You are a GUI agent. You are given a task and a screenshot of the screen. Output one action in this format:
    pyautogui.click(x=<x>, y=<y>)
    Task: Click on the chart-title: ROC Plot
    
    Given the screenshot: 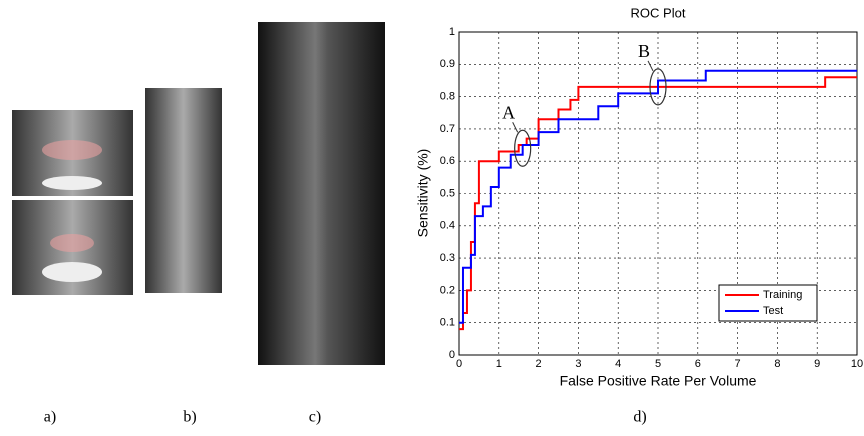 What is the action you would take?
    pyautogui.click(x=658, y=12)
    